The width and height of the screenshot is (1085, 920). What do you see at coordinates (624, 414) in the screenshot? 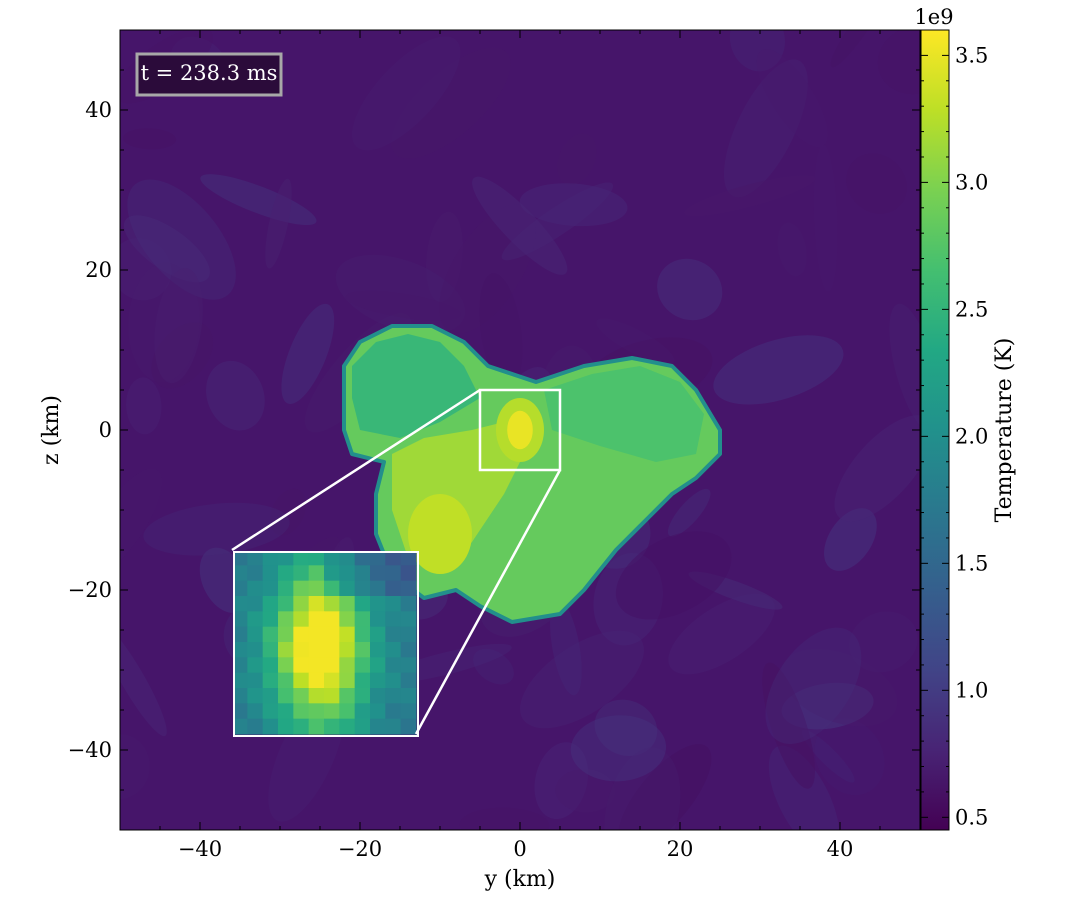
I see `hot-region-right-lobe` at bounding box center [624, 414].